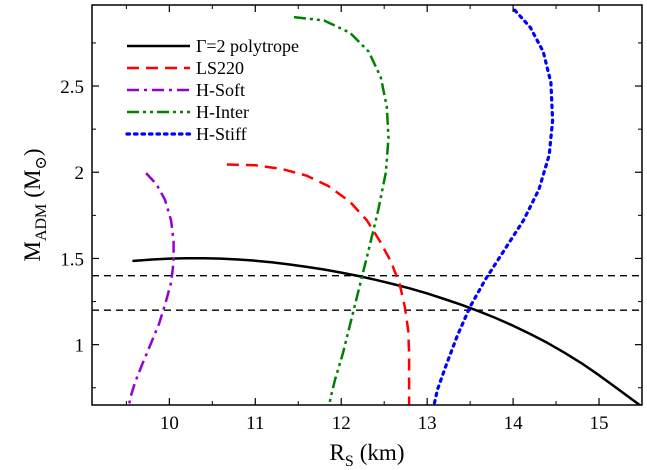  Describe the element at coordinates (72, 259) in the screenshot. I see `y-tick-label: 1.5` at that location.